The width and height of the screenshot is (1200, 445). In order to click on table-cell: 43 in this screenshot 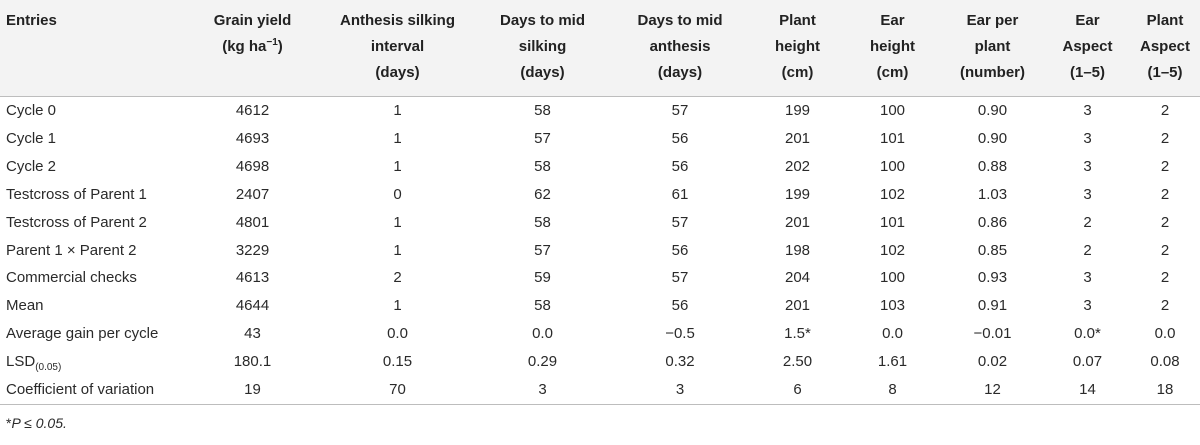, I will do `click(252, 334)`.